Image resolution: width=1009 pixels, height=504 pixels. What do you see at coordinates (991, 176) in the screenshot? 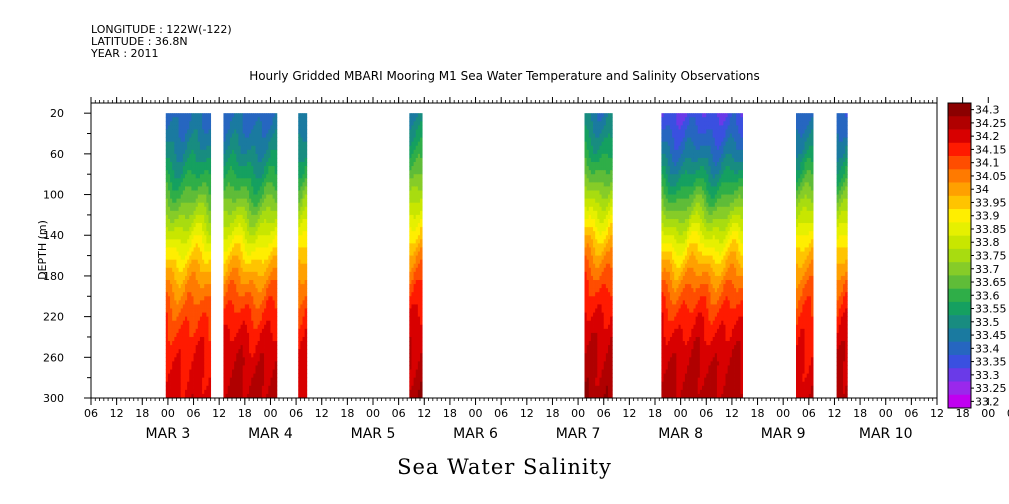
I see `colorbar-label: 34.05` at bounding box center [991, 176].